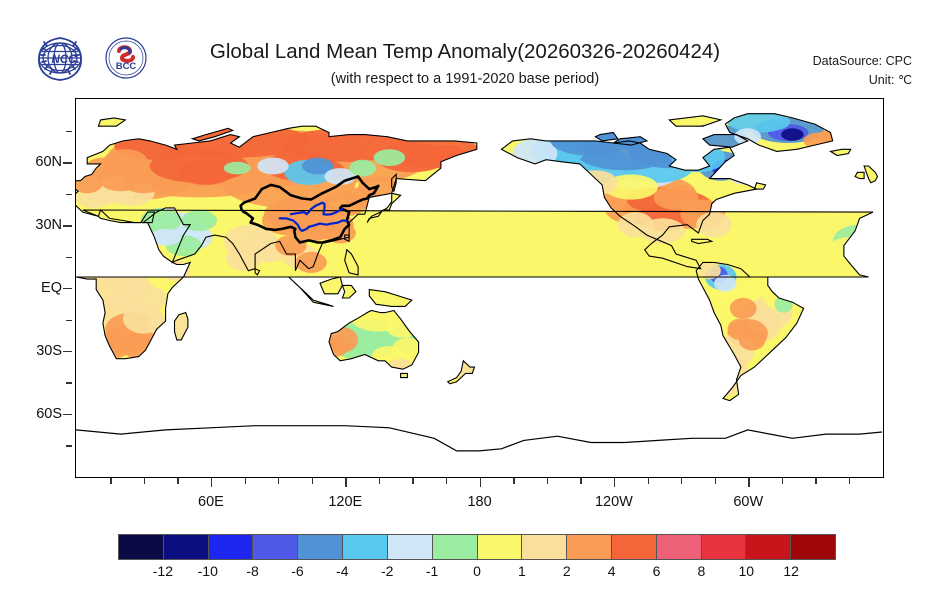 This screenshot has height=594, width=930. Describe the element at coordinates (211, 502) in the screenshot. I see `x-tick-label: 60E` at that location.